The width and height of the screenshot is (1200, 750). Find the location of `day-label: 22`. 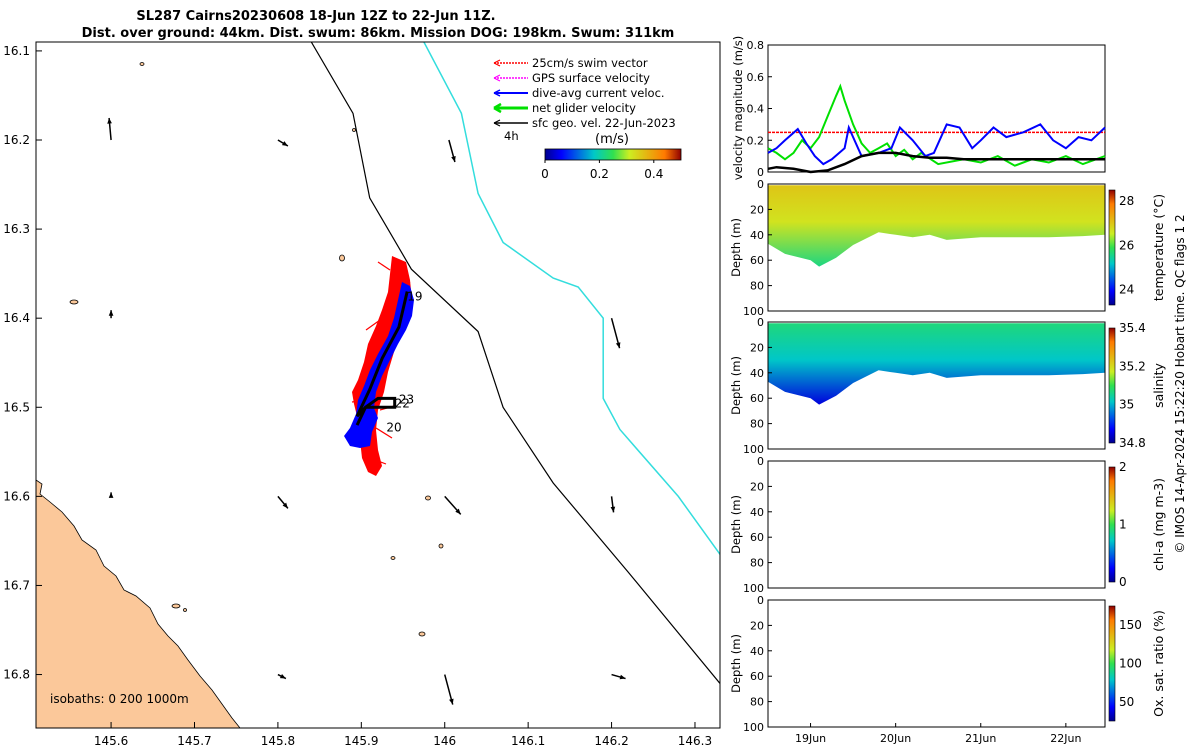

day-label: 22 is located at coordinates (402, 403).